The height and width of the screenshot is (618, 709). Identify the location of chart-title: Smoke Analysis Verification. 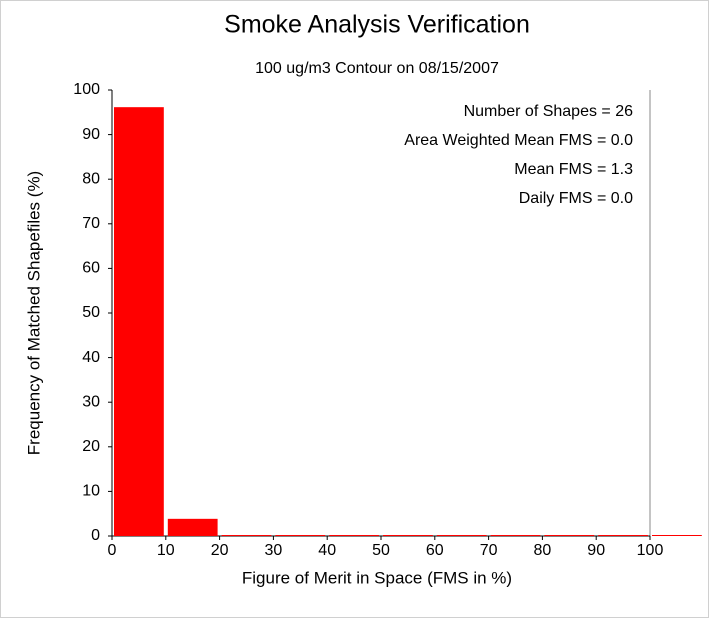
(377, 25).